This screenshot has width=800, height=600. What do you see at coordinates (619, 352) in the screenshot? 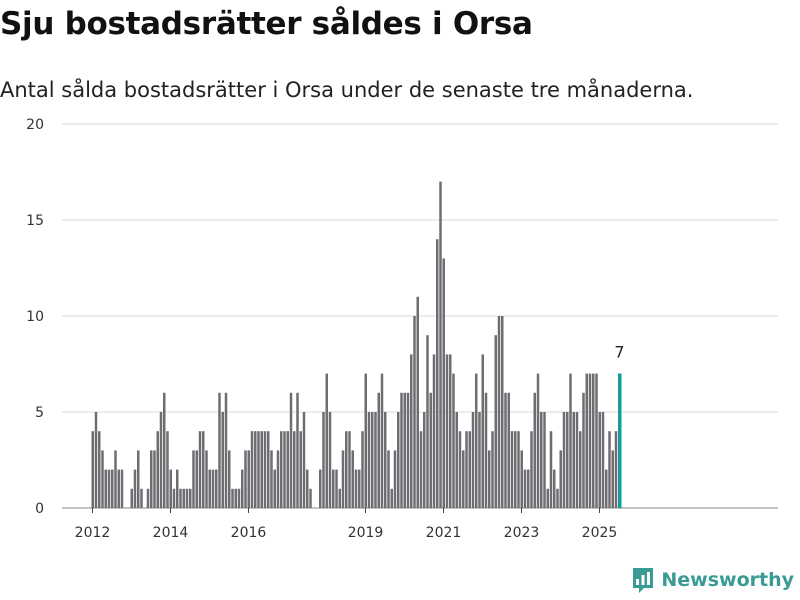
I see `annotations: 7` at bounding box center [619, 352].